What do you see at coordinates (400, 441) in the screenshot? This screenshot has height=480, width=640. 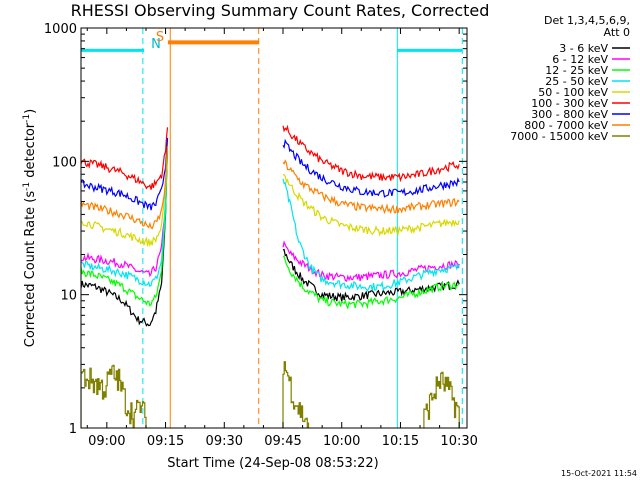 I see `x-tick-label-6: 10:15` at bounding box center [400, 441].